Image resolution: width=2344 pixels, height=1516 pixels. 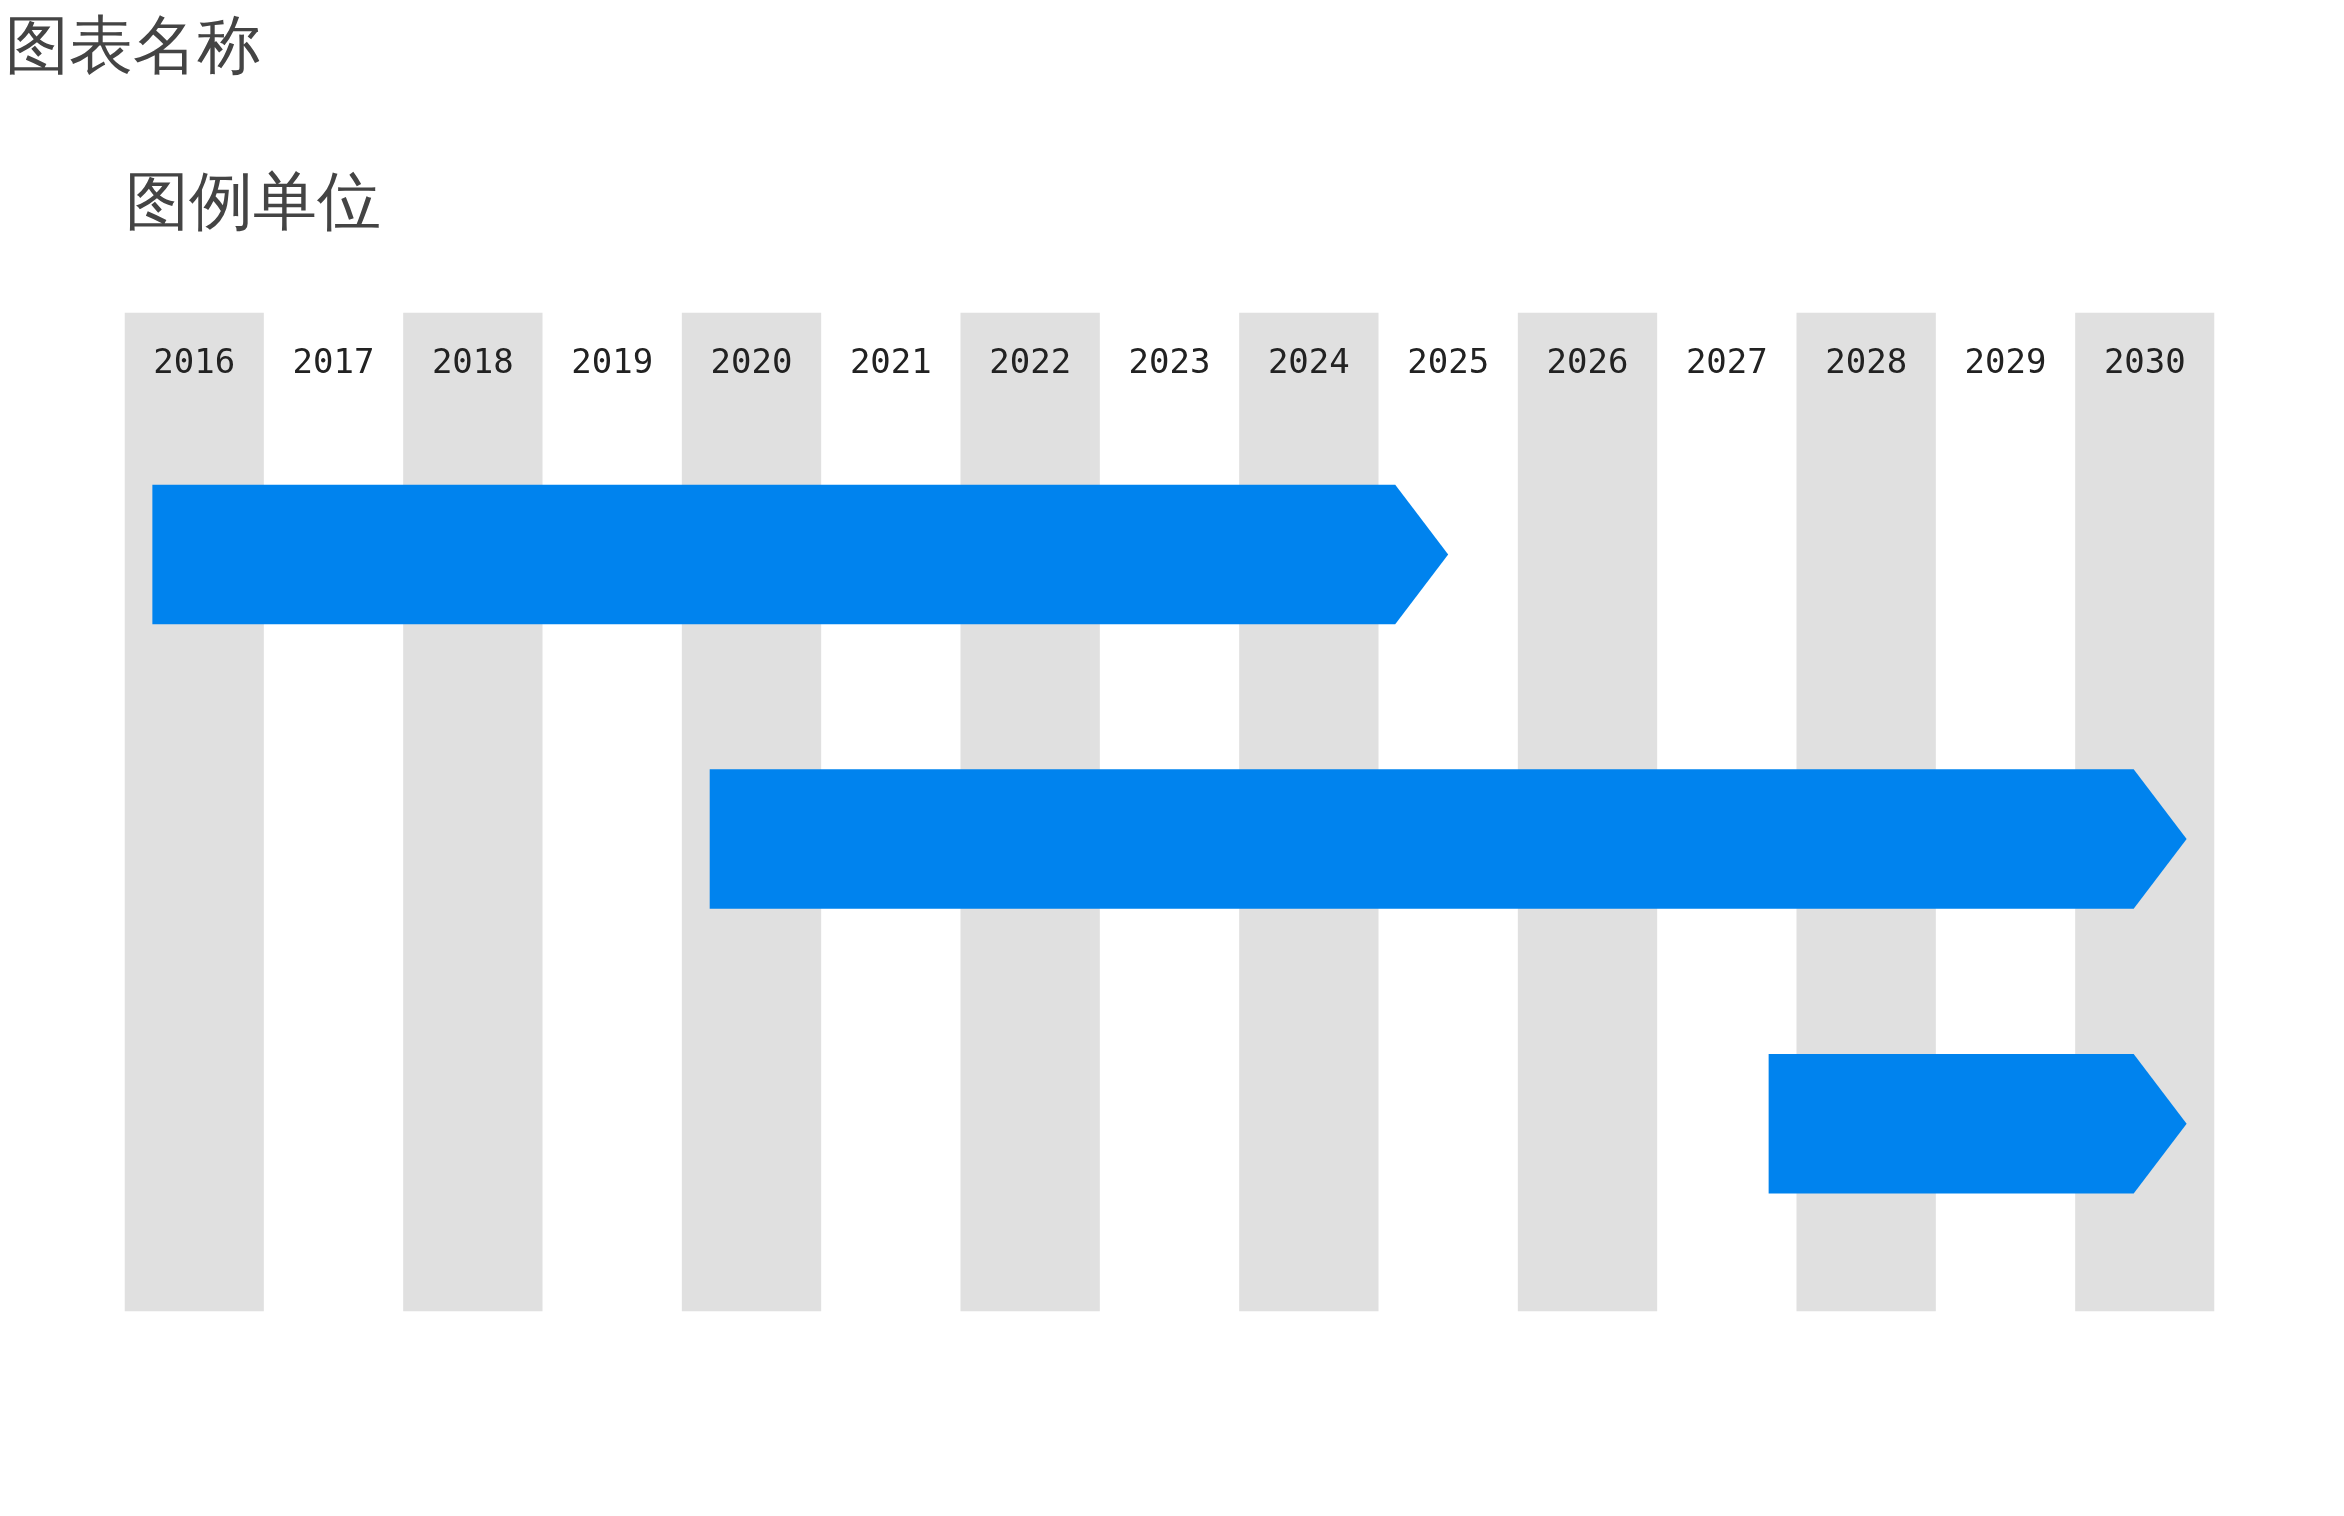 What do you see at coordinates (333, 361) in the screenshot?
I see `x-tick-label: 2017` at bounding box center [333, 361].